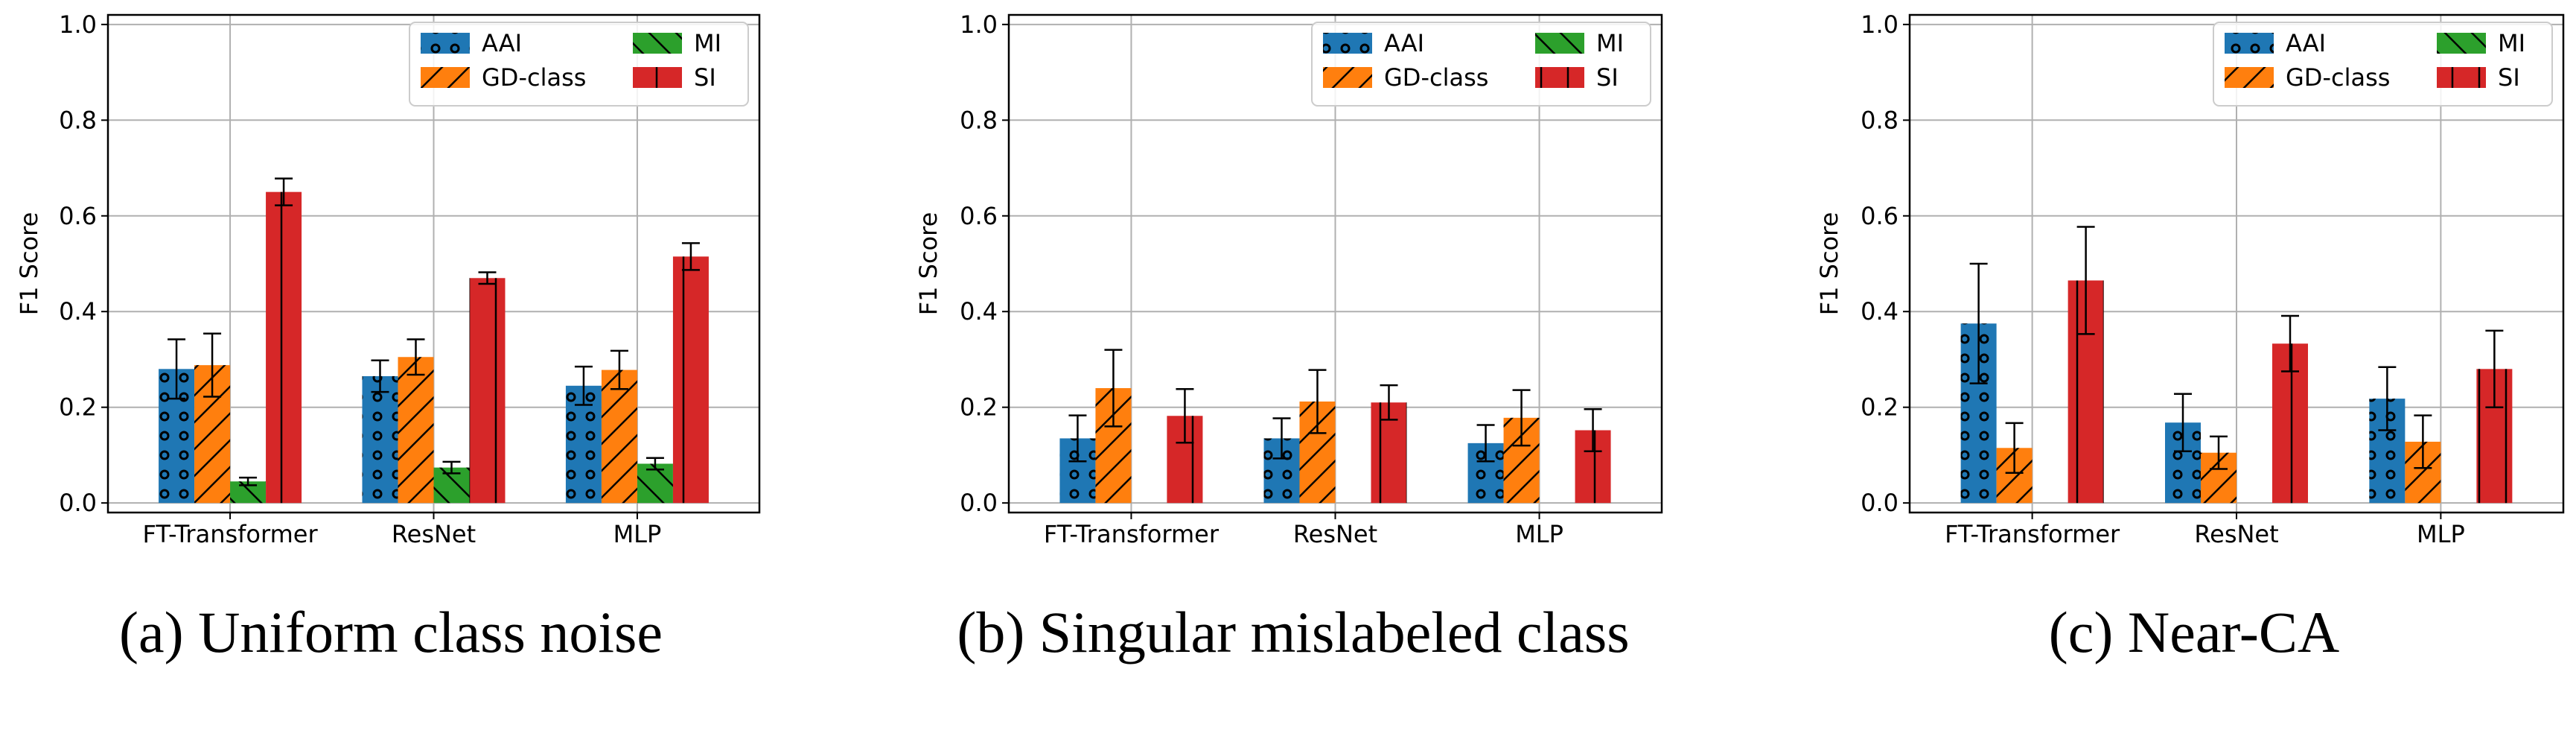  I want to click on chart-caption: (b) Singular mislabeled class, so click(1293, 633).